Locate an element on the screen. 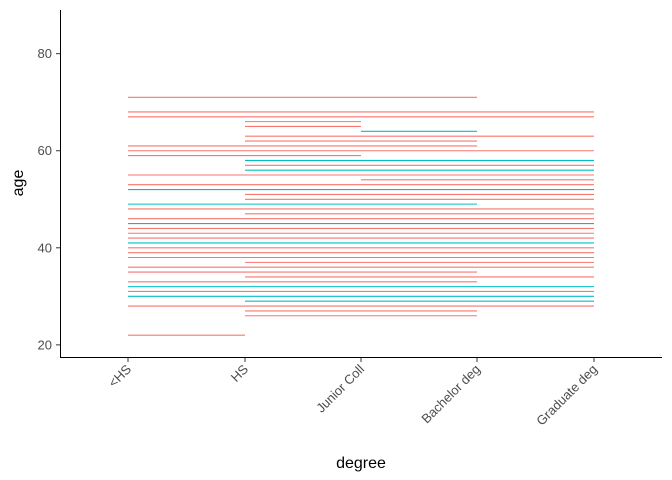  y-tick-label: 20 is located at coordinates (45, 344).